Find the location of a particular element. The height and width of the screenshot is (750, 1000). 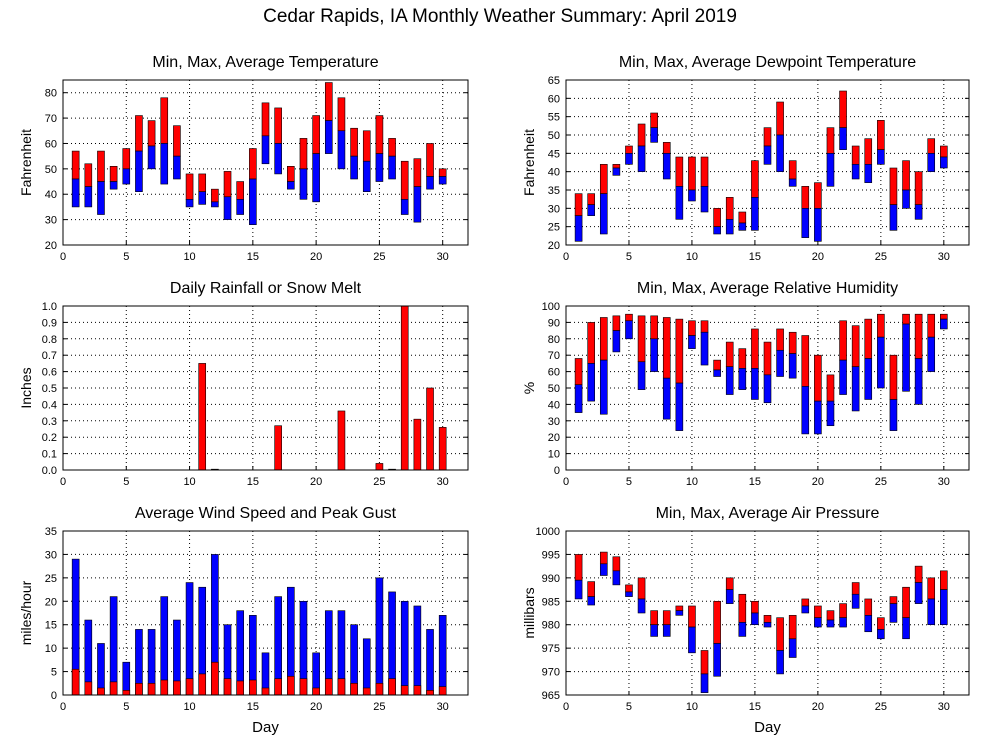

chart-title: Min, Max, Average Temperature is located at coordinates (265, 62).